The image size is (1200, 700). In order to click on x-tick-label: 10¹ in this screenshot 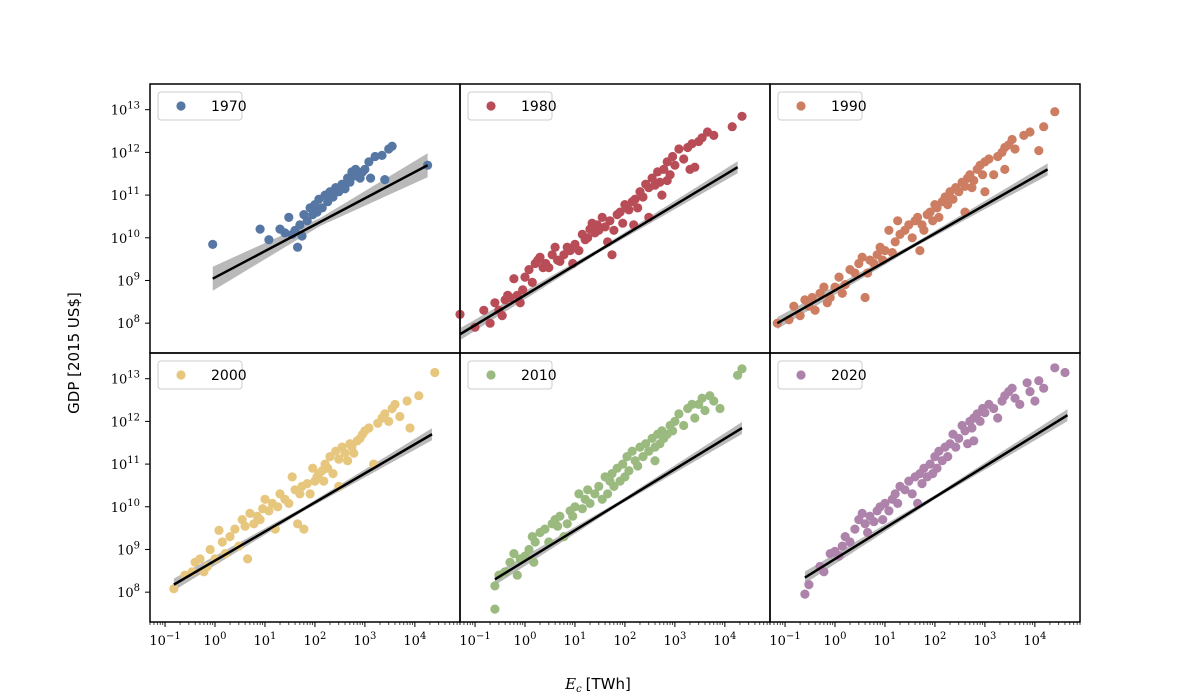, I will do `click(265, 640)`.